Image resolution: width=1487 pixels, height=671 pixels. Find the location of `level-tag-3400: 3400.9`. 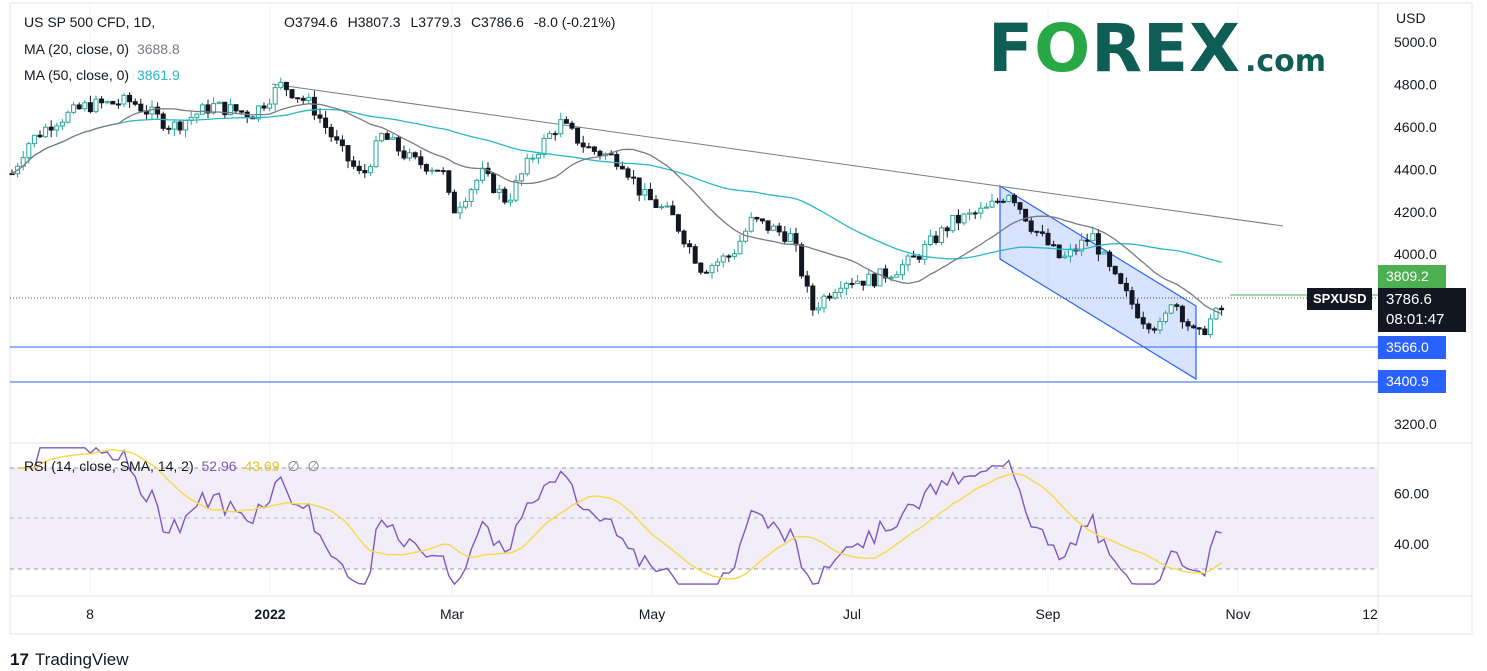

level-tag-3400: 3400.9 is located at coordinates (1412, 381).